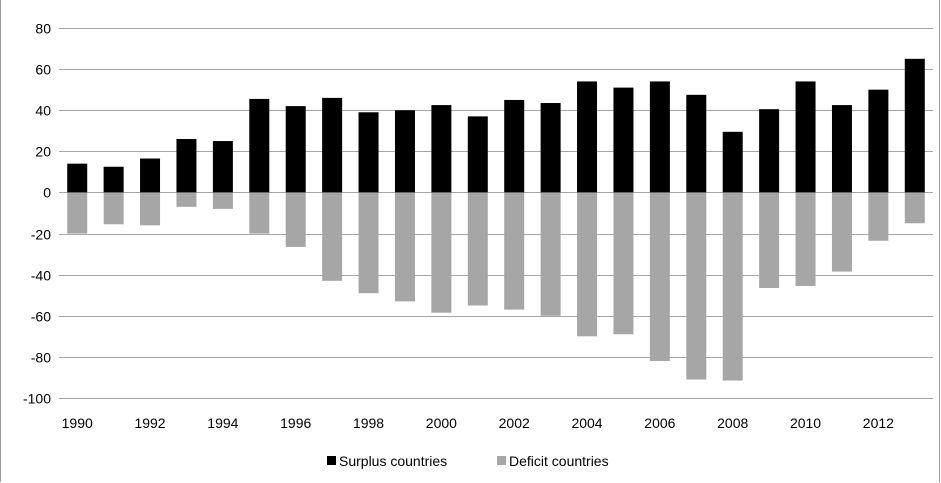  Describe the element at coordinates (914, 208) in the screenshot. I see `deficit-bar-2013` at that location.